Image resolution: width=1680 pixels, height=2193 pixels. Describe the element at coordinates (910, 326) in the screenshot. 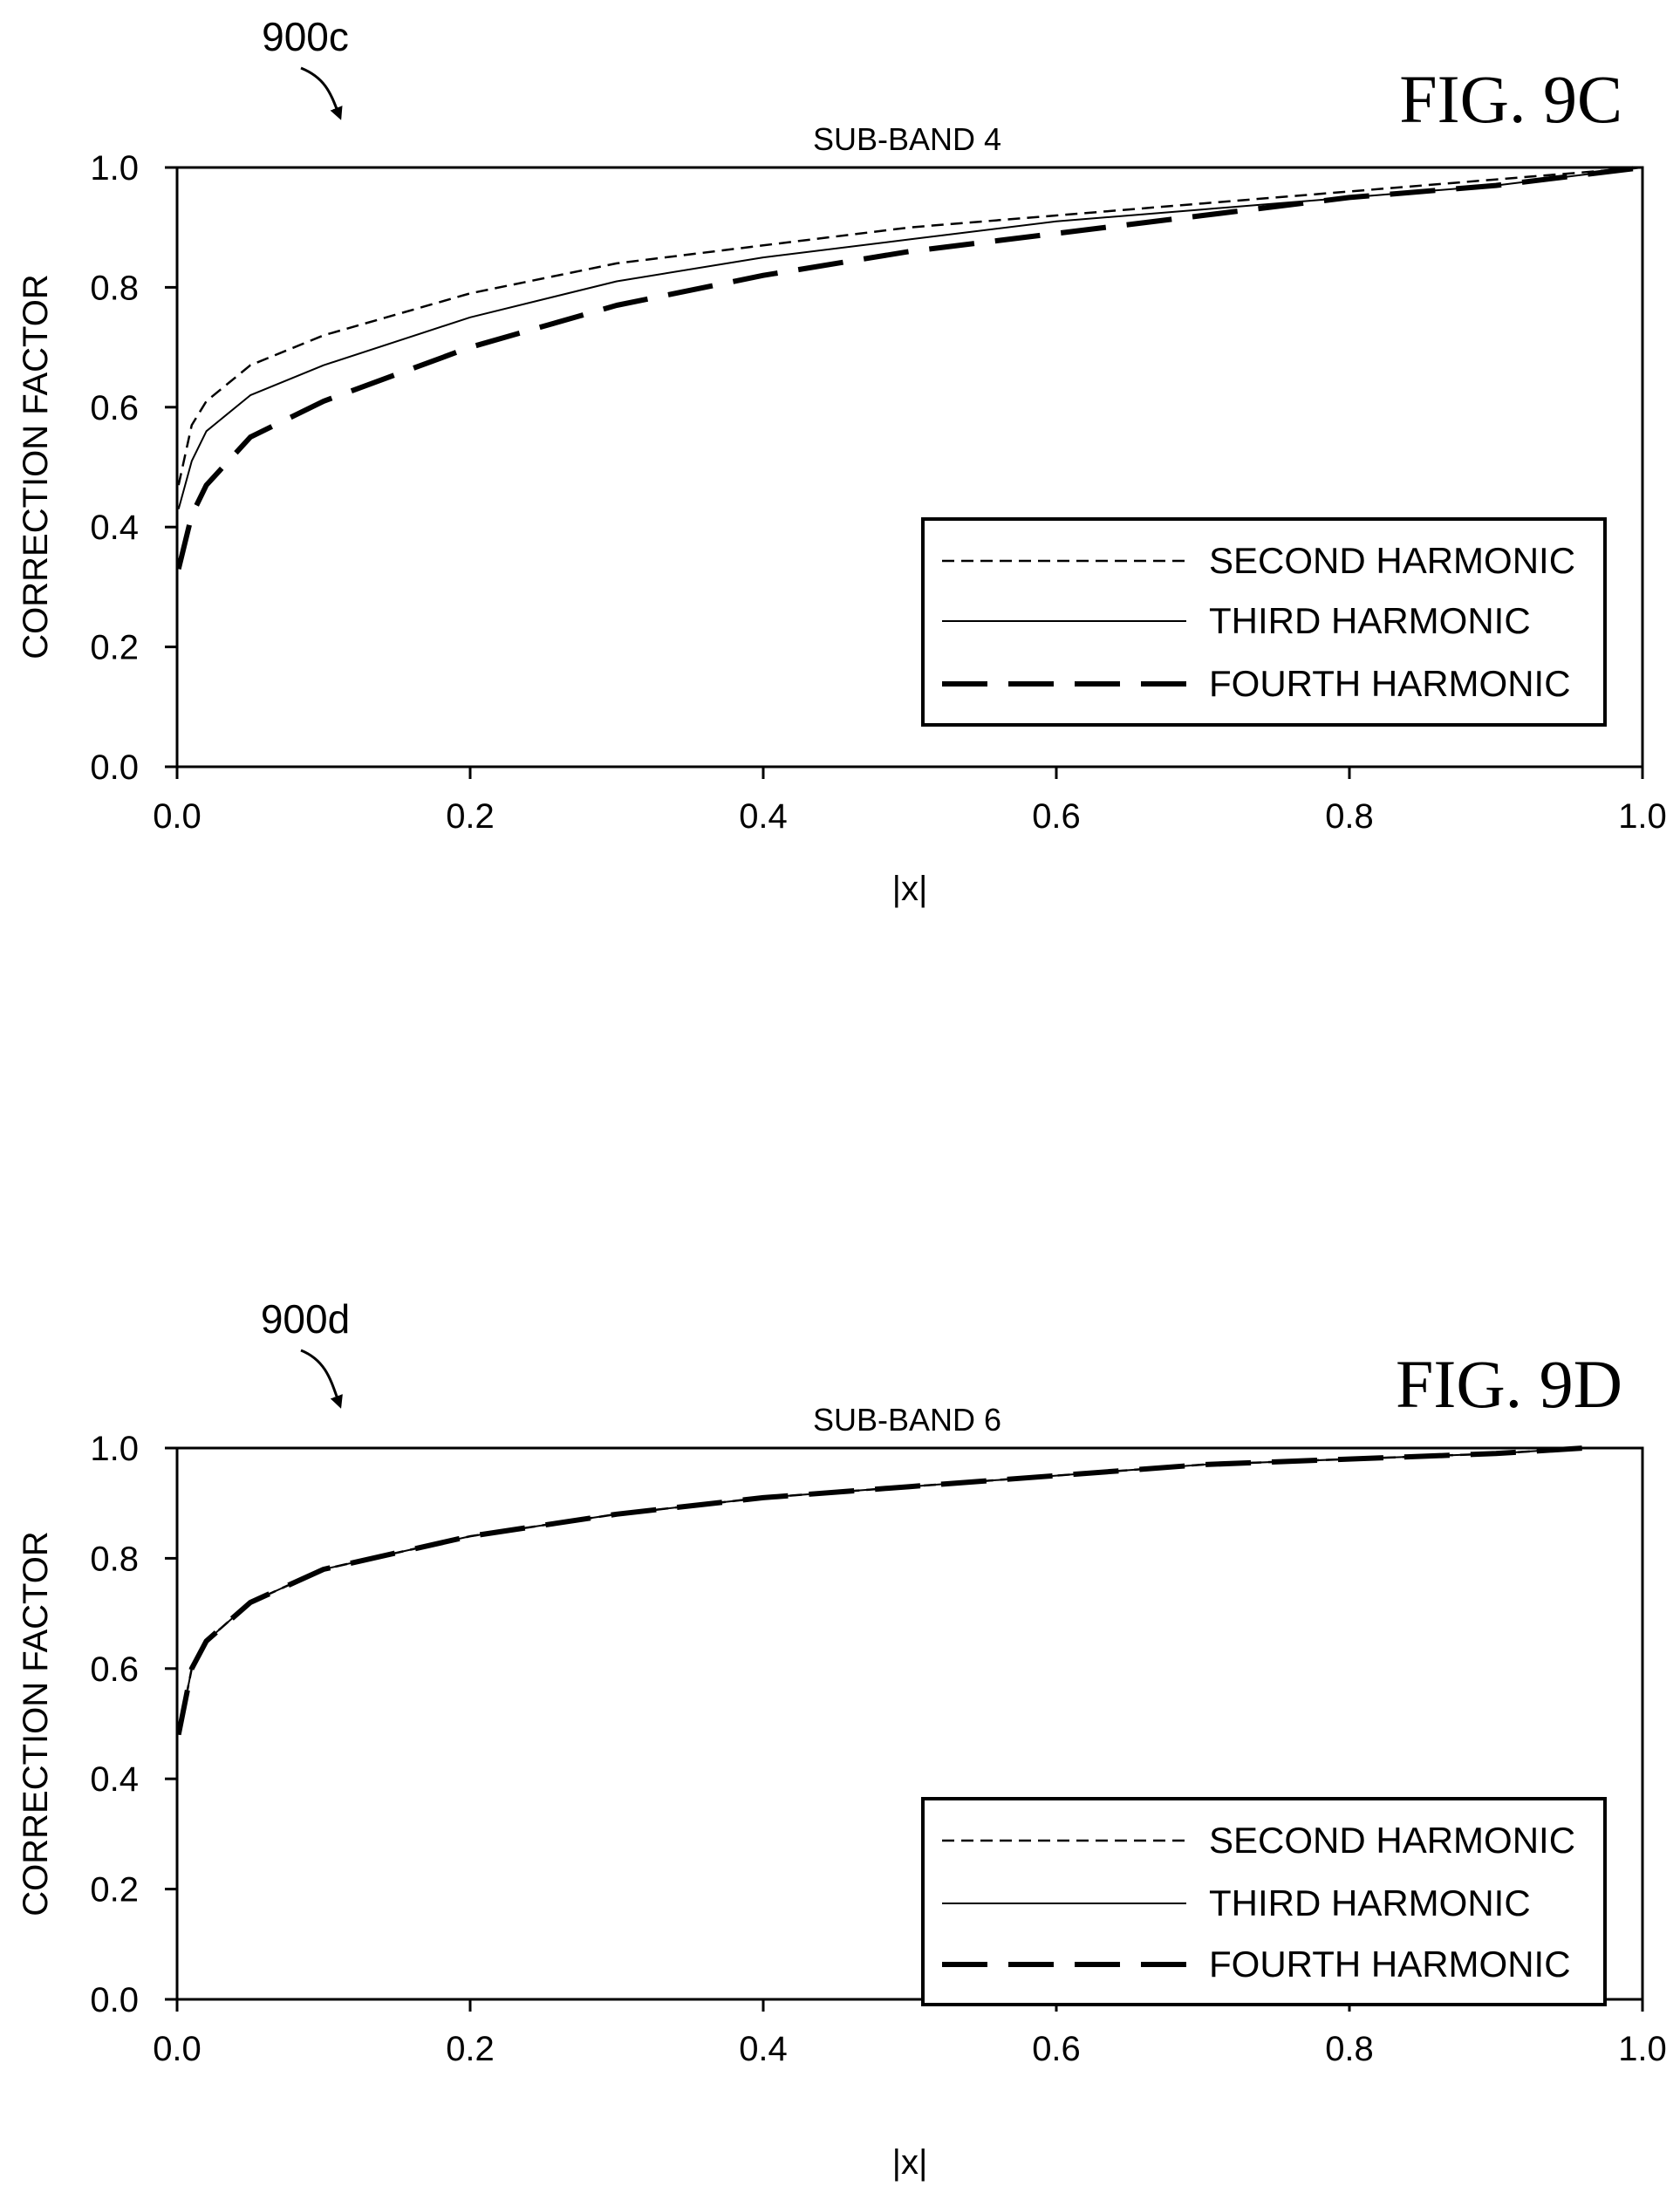

I see `series-line-second-harmonic` at that location.